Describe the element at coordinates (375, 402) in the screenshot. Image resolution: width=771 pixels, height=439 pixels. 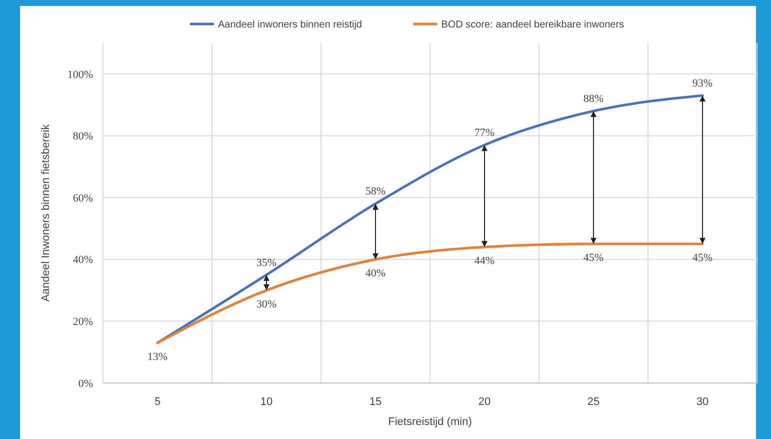
I see `x-tick-label: 15` at that location.